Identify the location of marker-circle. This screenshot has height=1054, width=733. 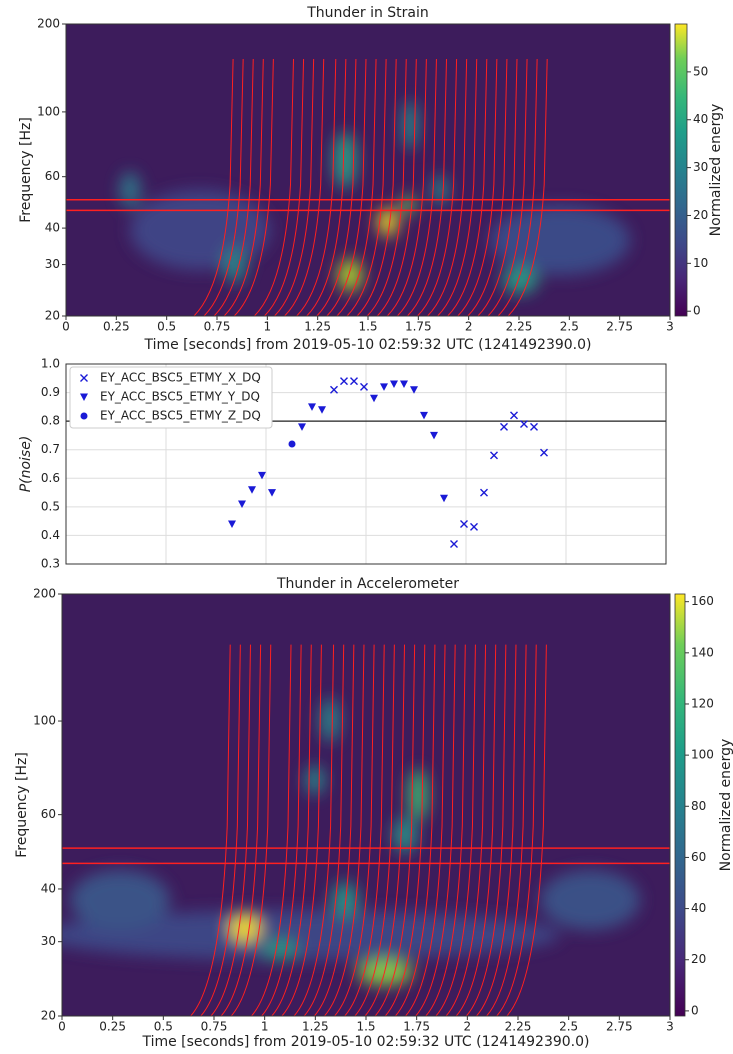
(292, 444).